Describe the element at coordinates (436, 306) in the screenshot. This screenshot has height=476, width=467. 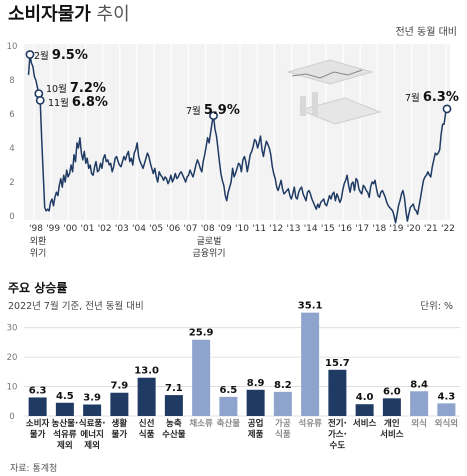
I see `bottom-unit-label: 단위: %` at that location.